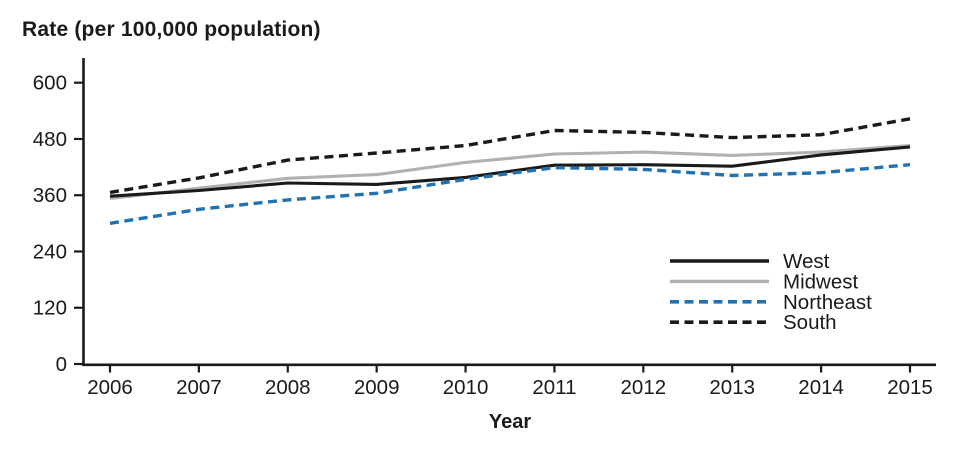 The height and width of the screenshot is (458, 960). Describe the element at coordinates (510, 422) in the screenshot. I see `x-axis-title: Year` at that location.